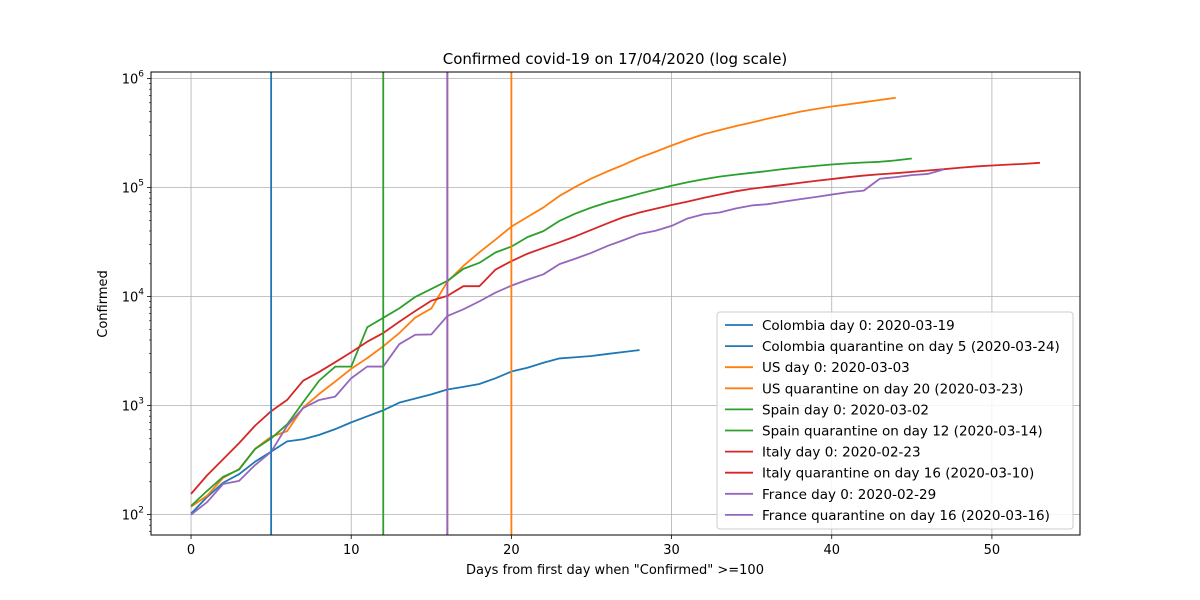 Image resolution: width=1200 pixels, height=600 pixels. I want to click on x-tick-label: 0, so click(191, 550).